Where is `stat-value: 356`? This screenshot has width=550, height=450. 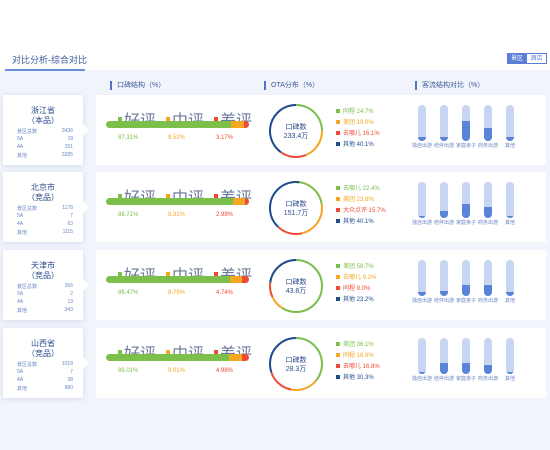 stat-value: 356 is located at coordinates (68, 286).